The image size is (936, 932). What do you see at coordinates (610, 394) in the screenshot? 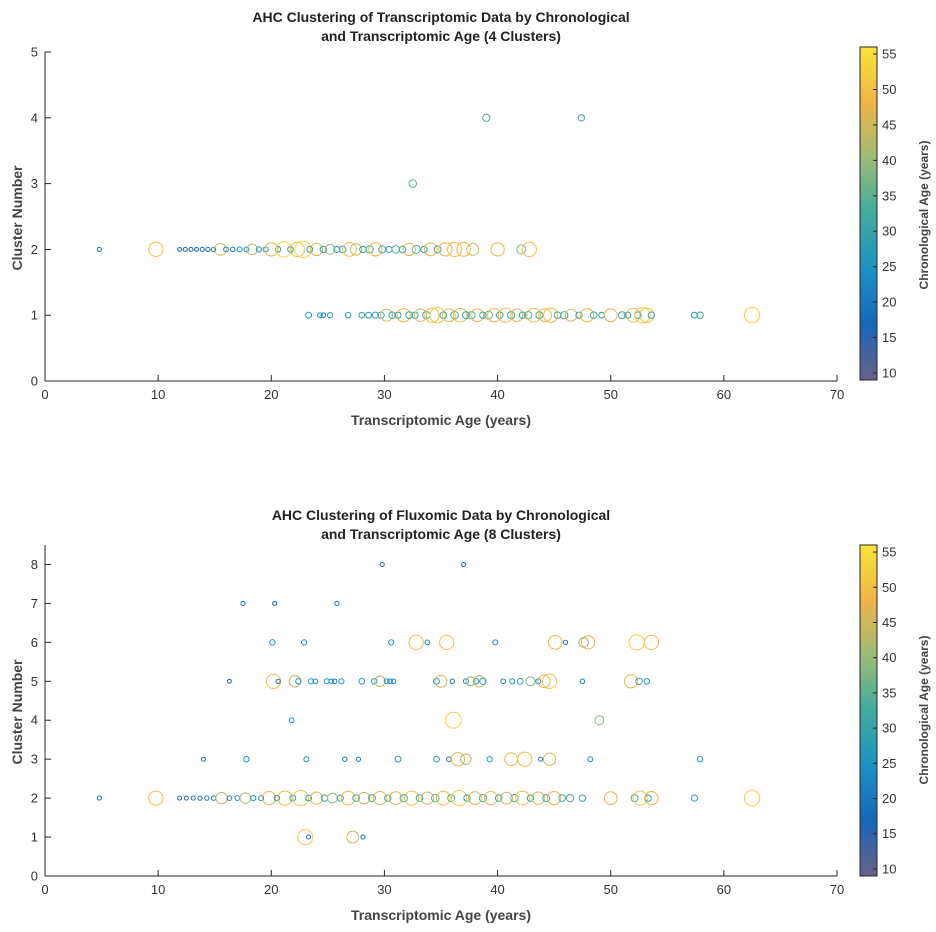
I see `x-tick-label: 50` at bounding box center [610, 394].